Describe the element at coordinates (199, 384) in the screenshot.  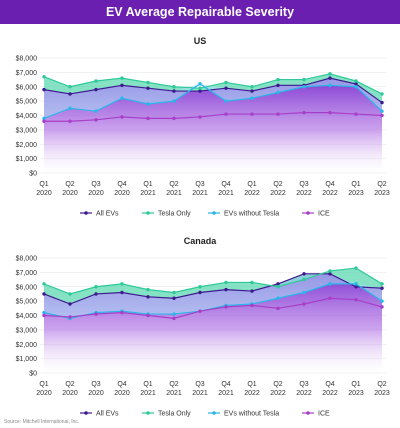
I see `x-tick-label: Q3` at that location.